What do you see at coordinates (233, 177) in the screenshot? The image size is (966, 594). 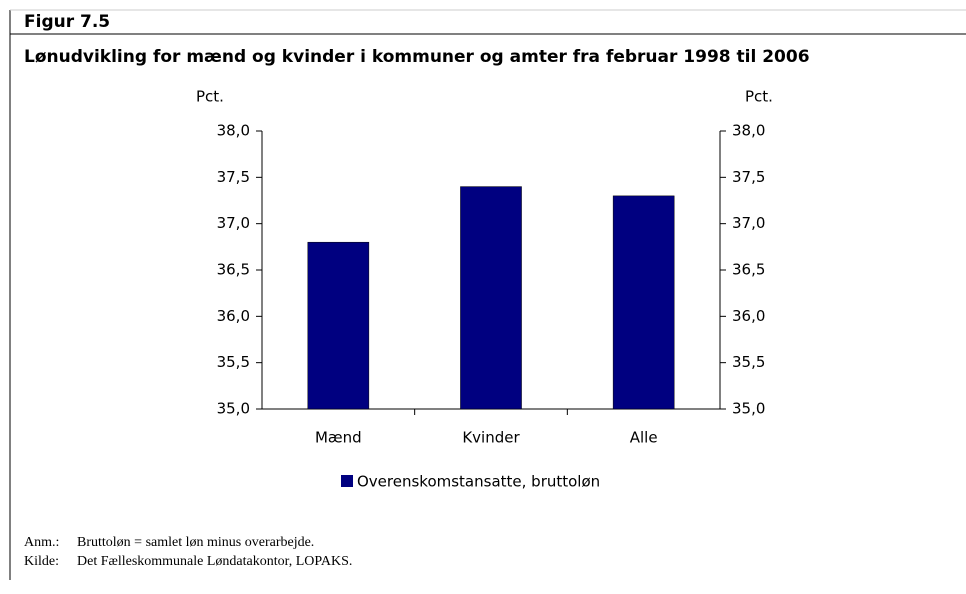 I see `y-tick-label: 37,5` at bounding box center [233, 177].